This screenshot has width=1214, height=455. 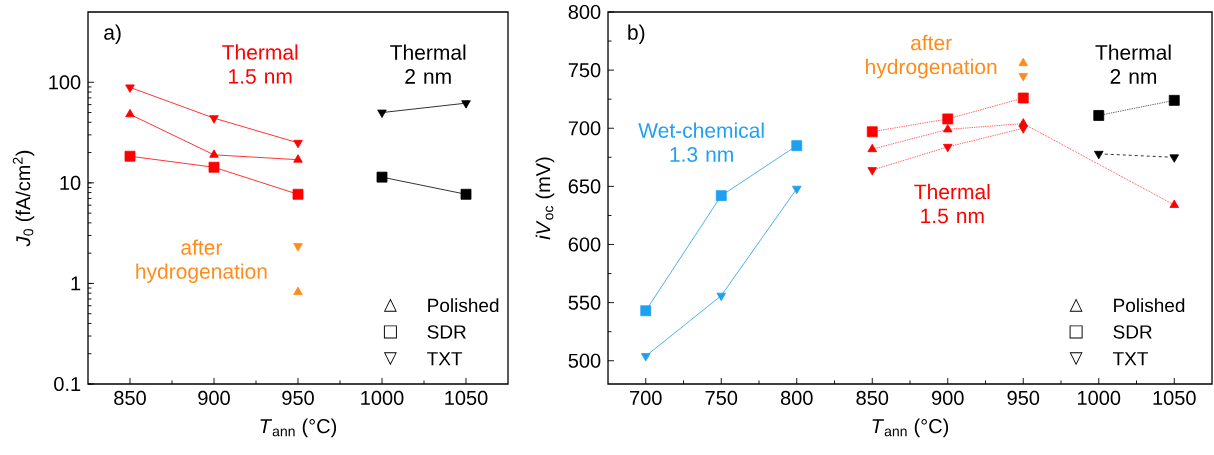 I want to click on x-tick-label: 700, so click(x=646, y=398).